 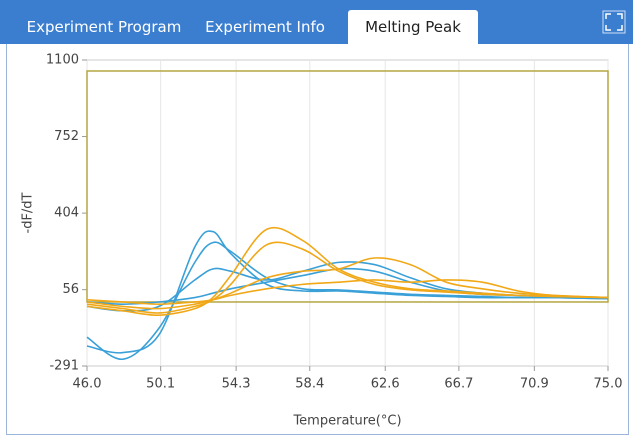 I want to click on tab: Experiment Info, so click(x=265, y=27).